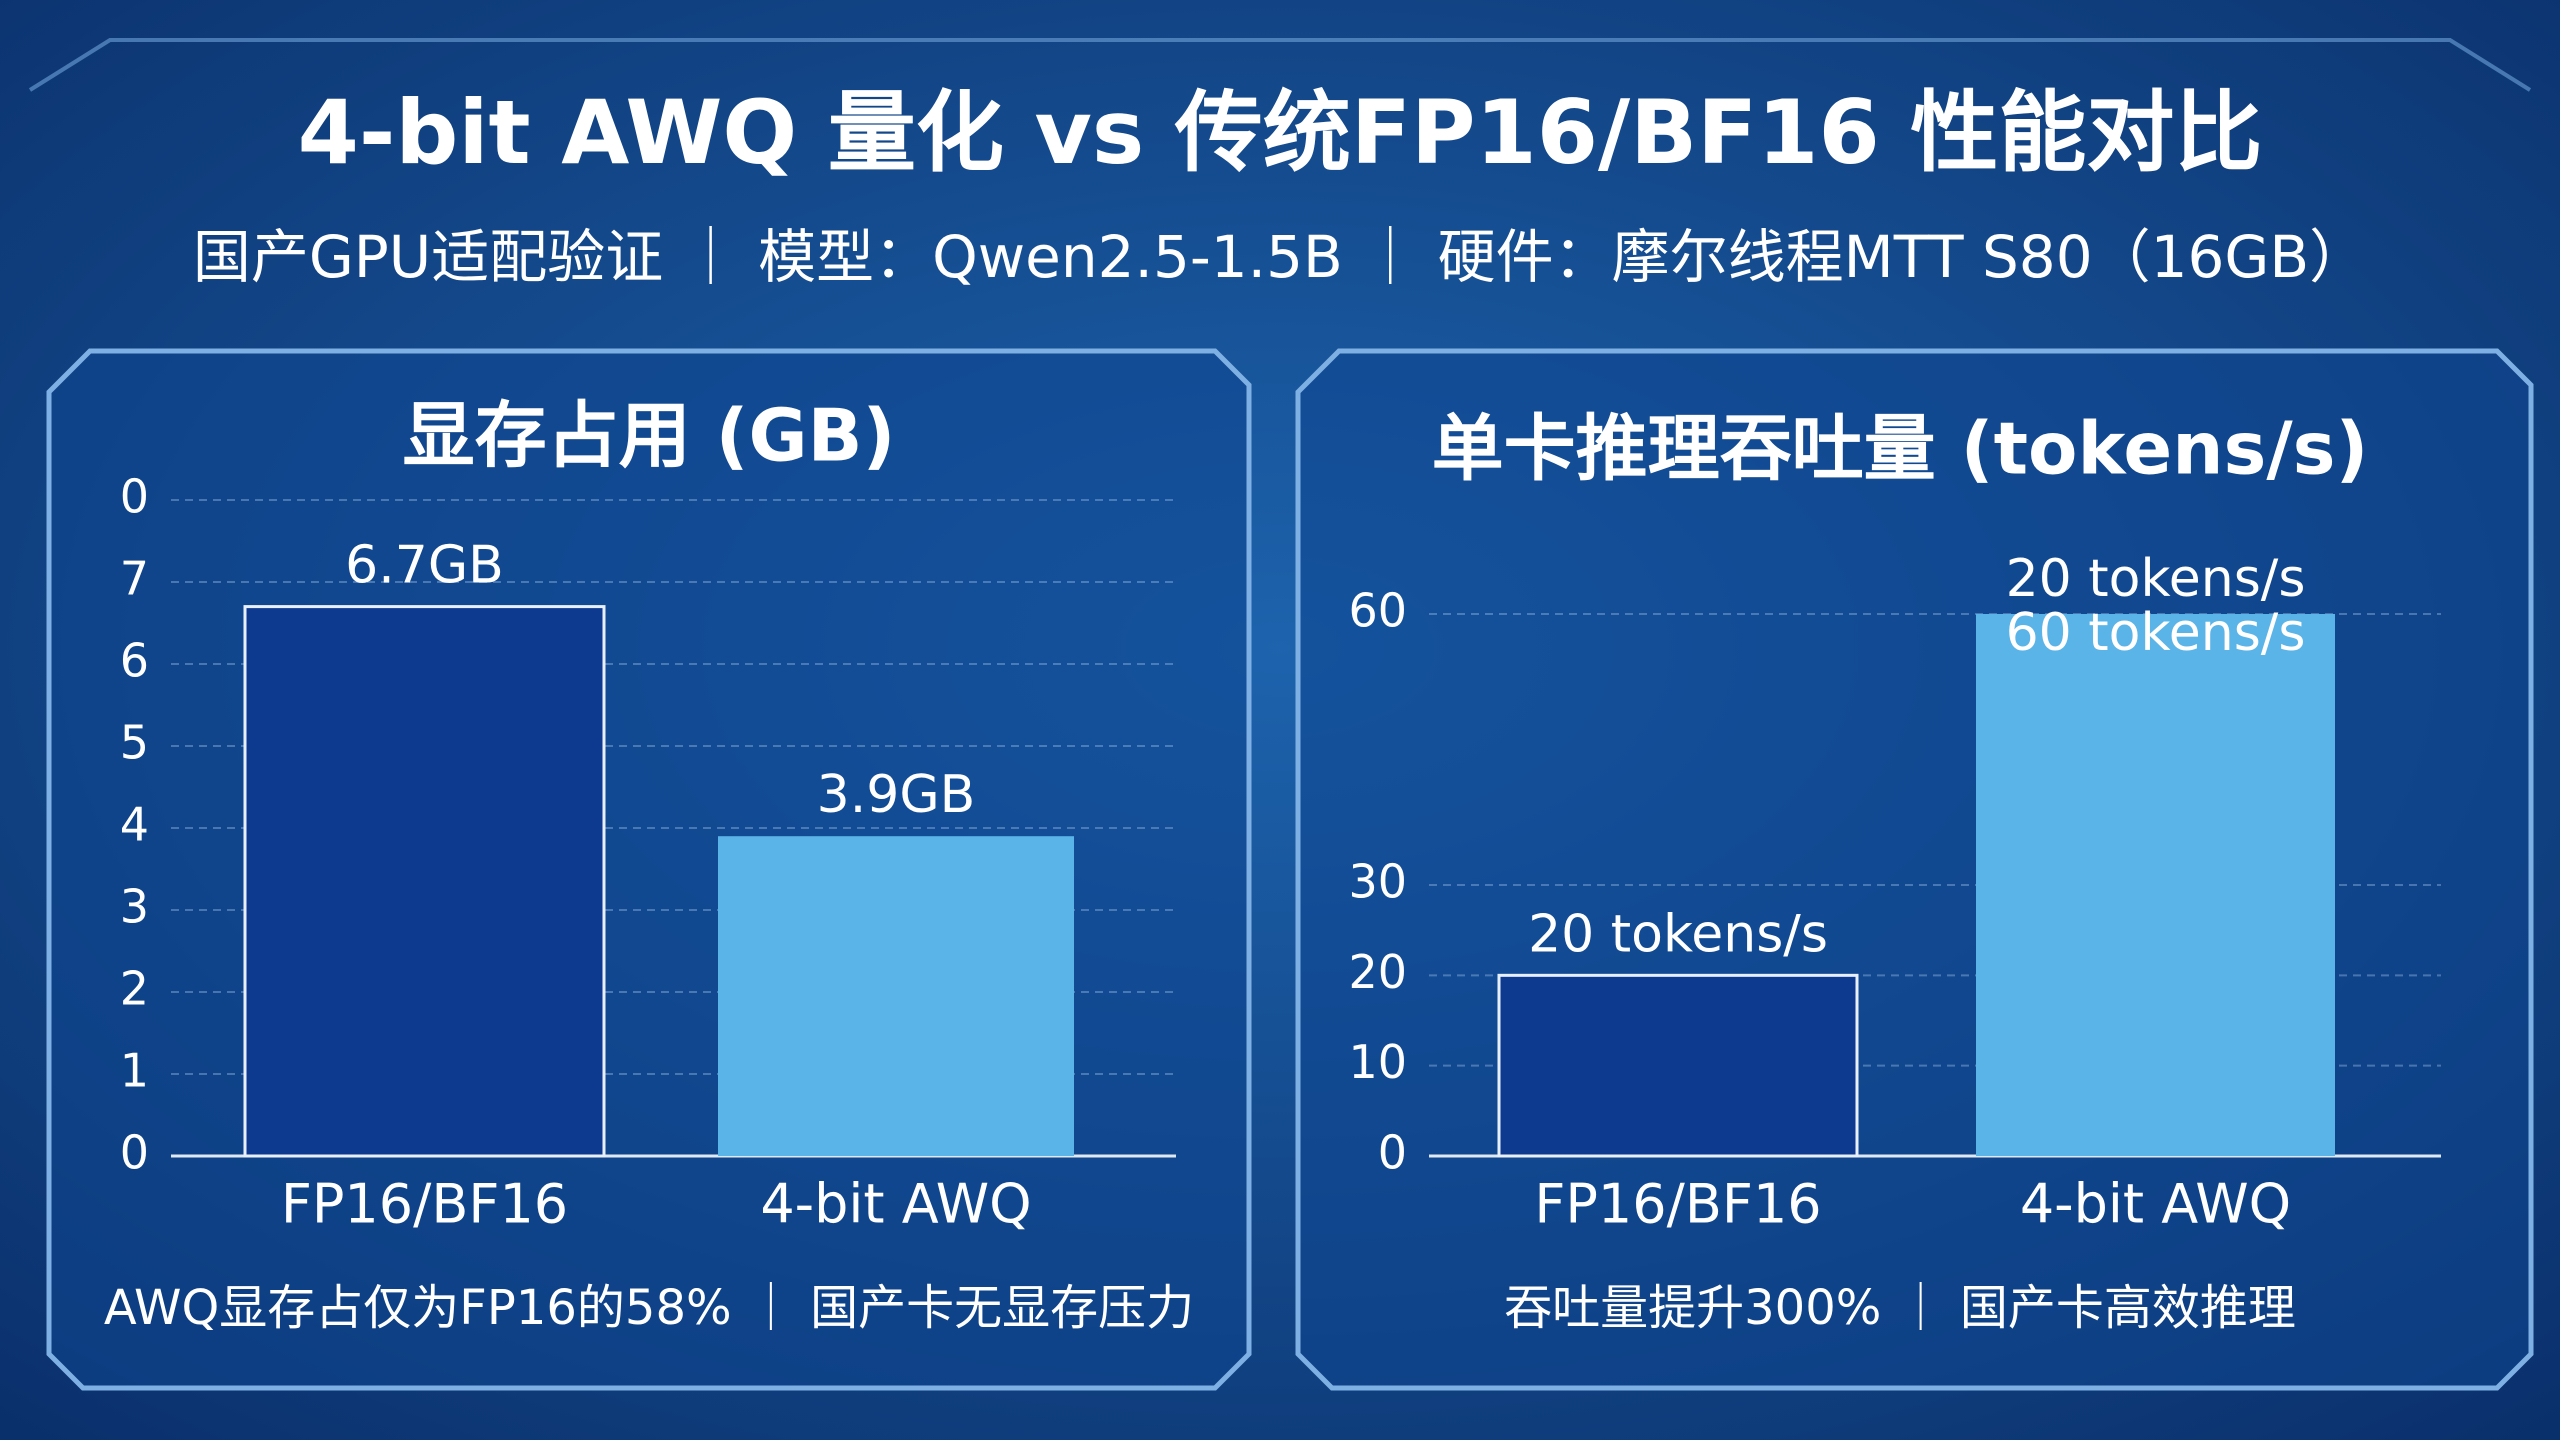 This screenshot has height=1440, width=2560. Describe the element at coordinates (649, 436) in the screenshot. I see `chart-title: 显存占用 (GB)` at that location.